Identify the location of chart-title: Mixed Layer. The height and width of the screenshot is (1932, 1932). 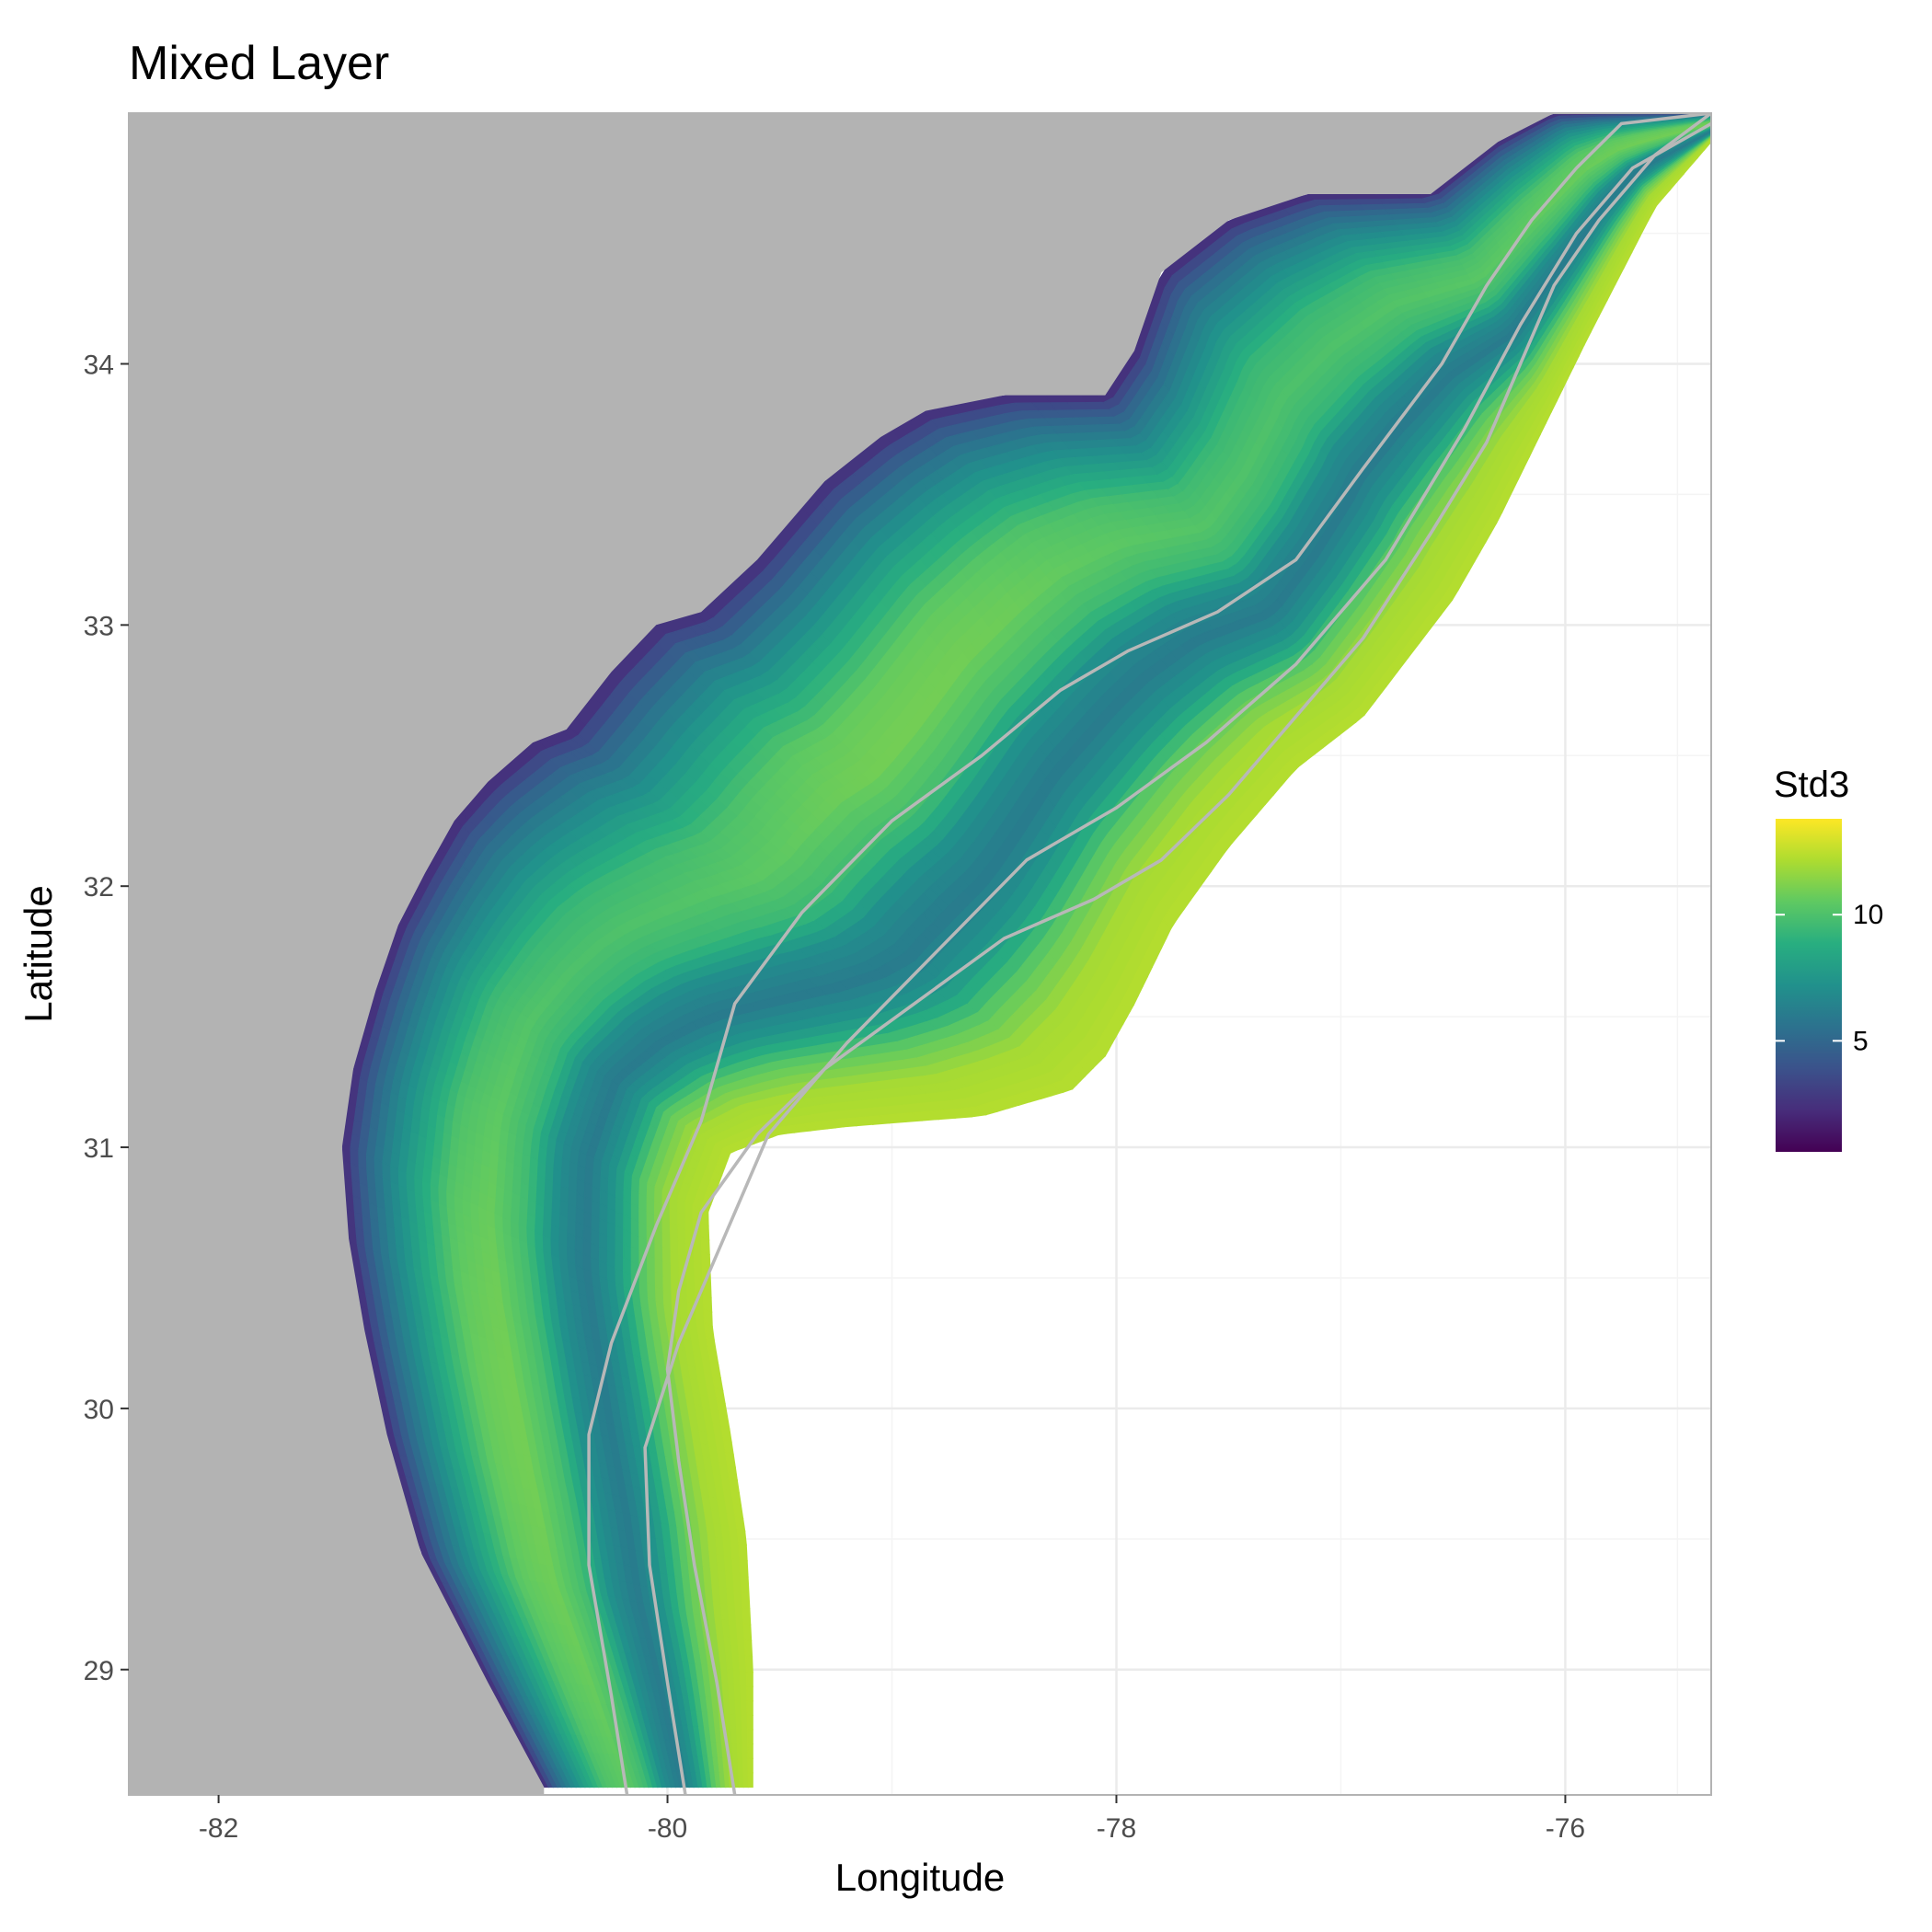
(259, 63).